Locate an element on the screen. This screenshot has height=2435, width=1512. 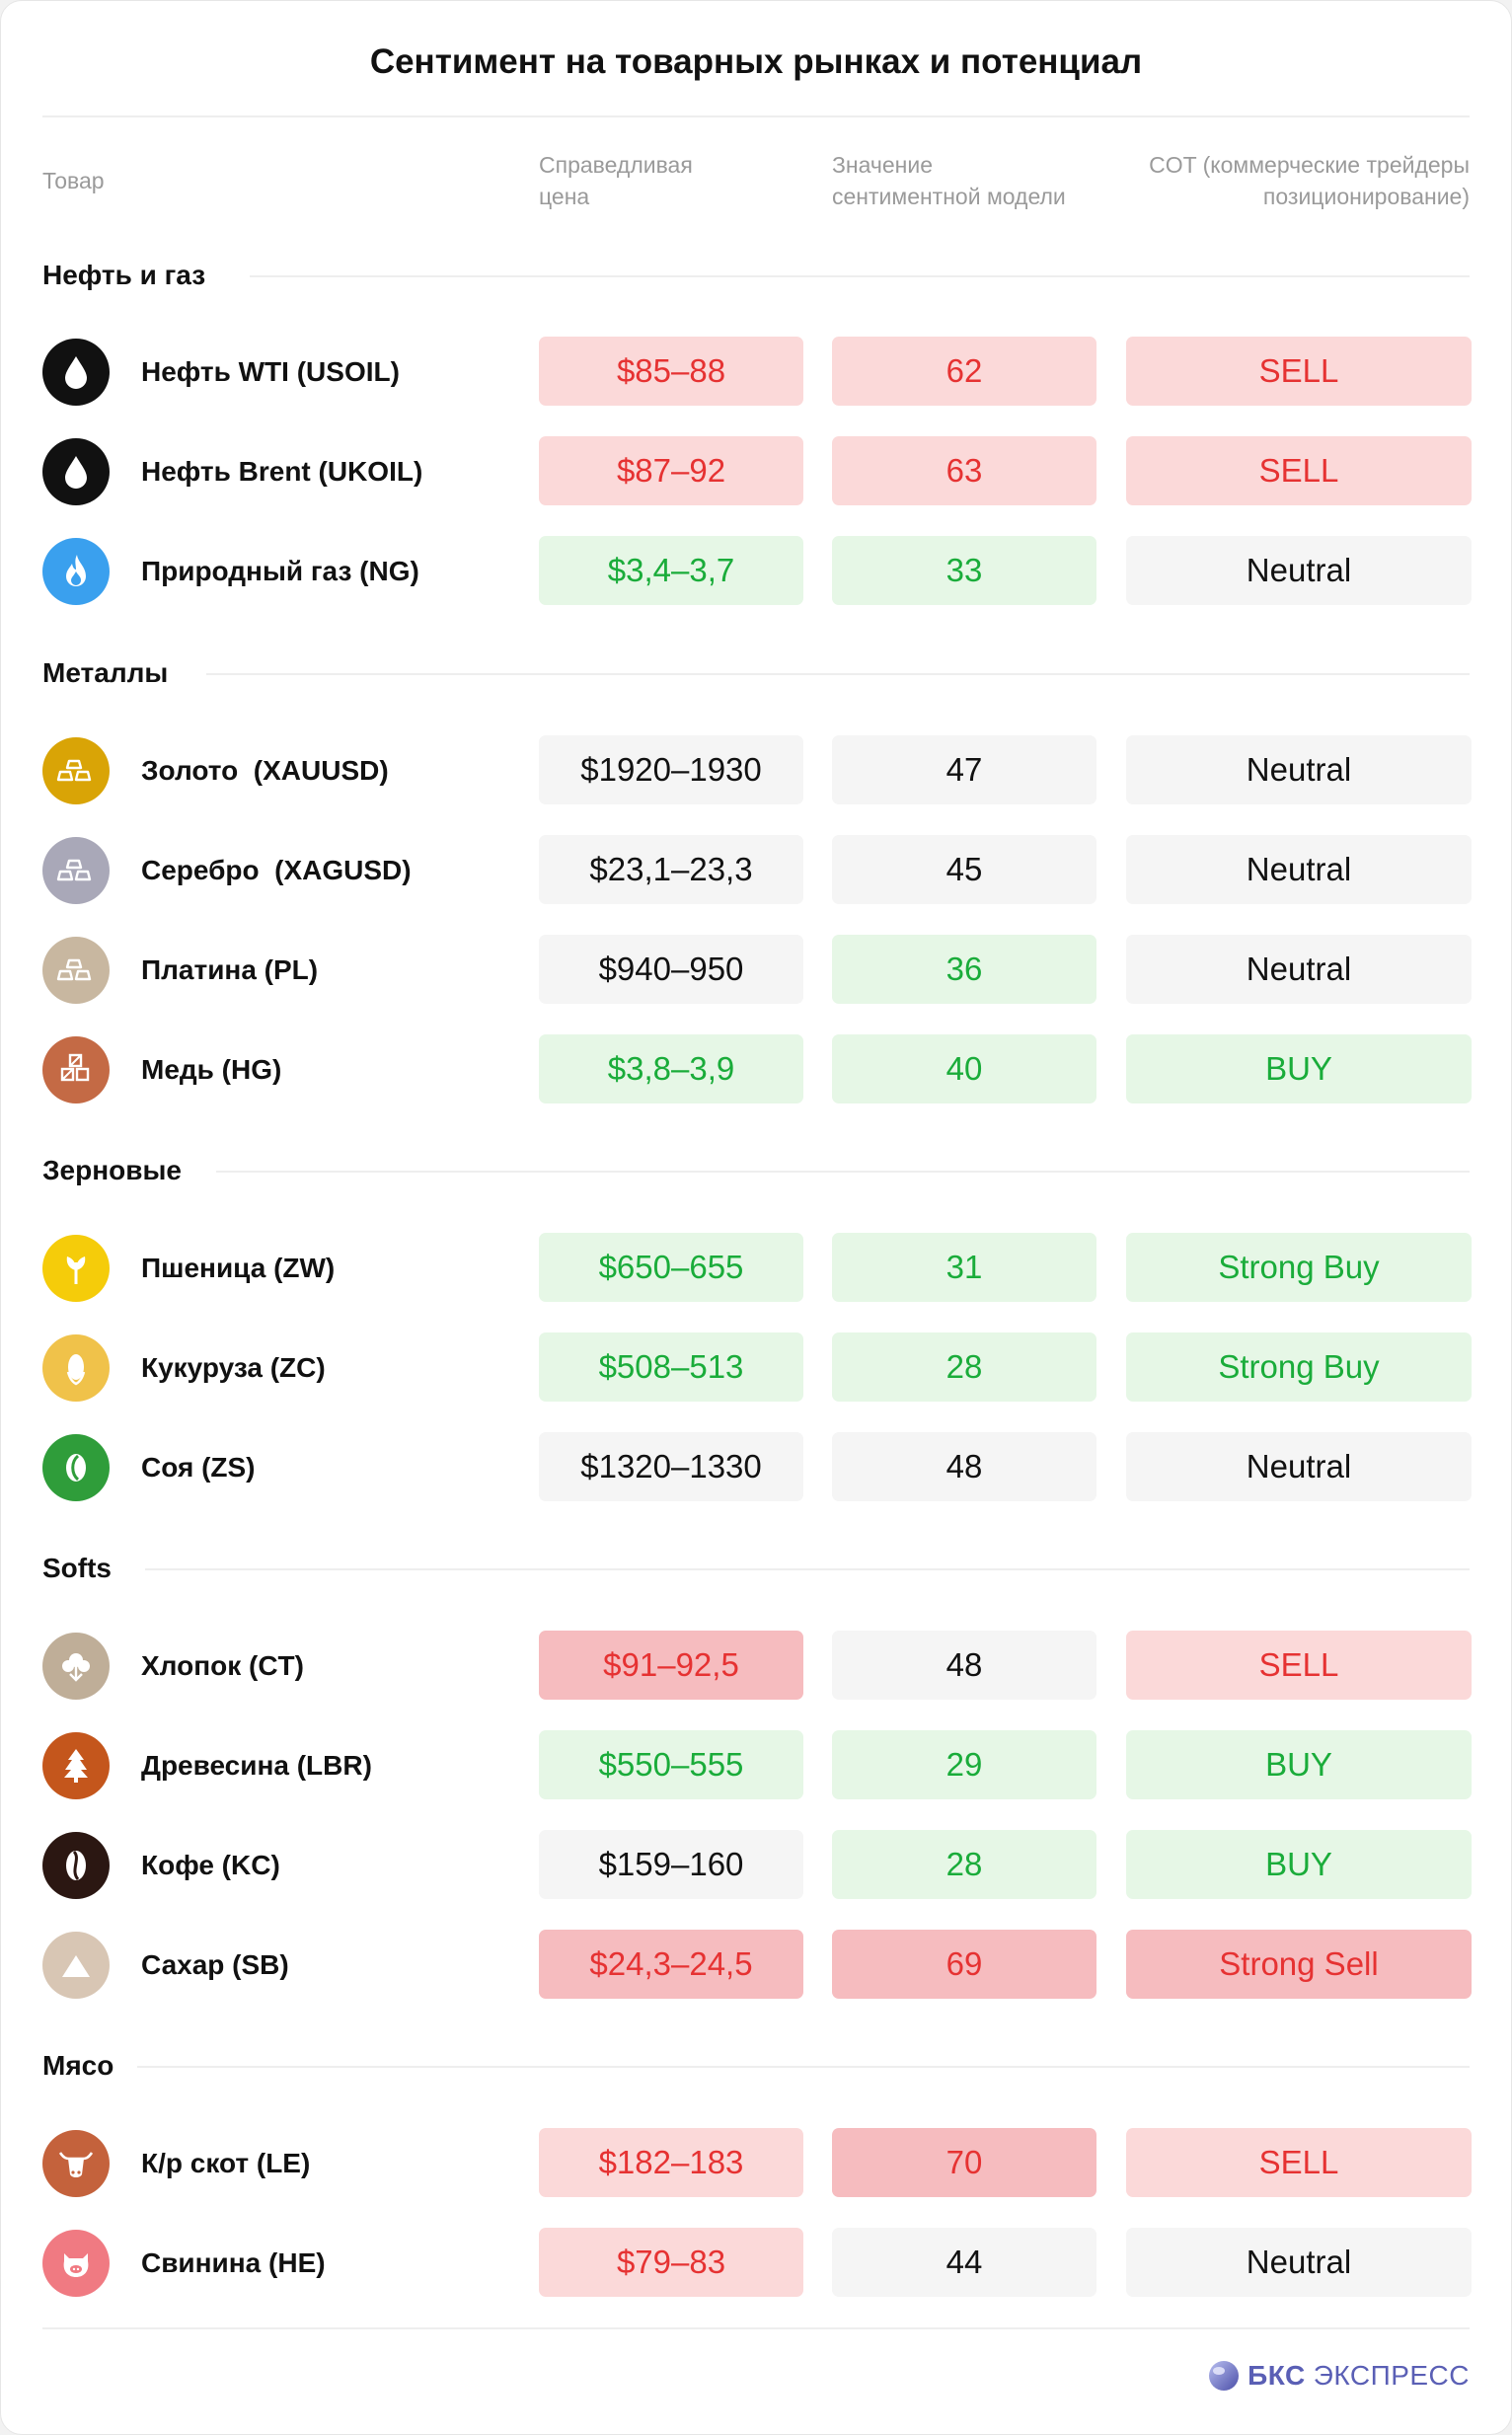
title-divider is located at coordinates (756, 116).